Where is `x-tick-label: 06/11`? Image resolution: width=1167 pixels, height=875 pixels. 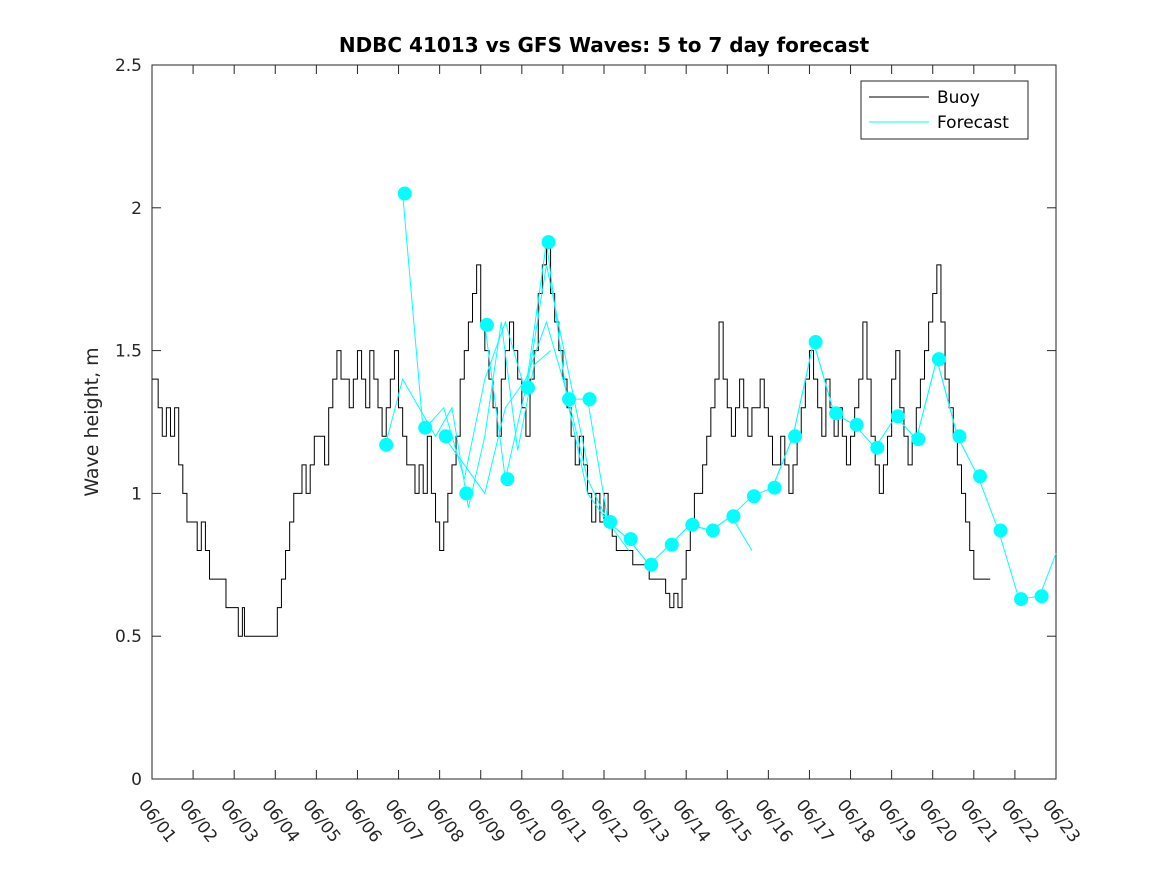 x-tick-label: 06/11 is located at coordinates (568, 821).